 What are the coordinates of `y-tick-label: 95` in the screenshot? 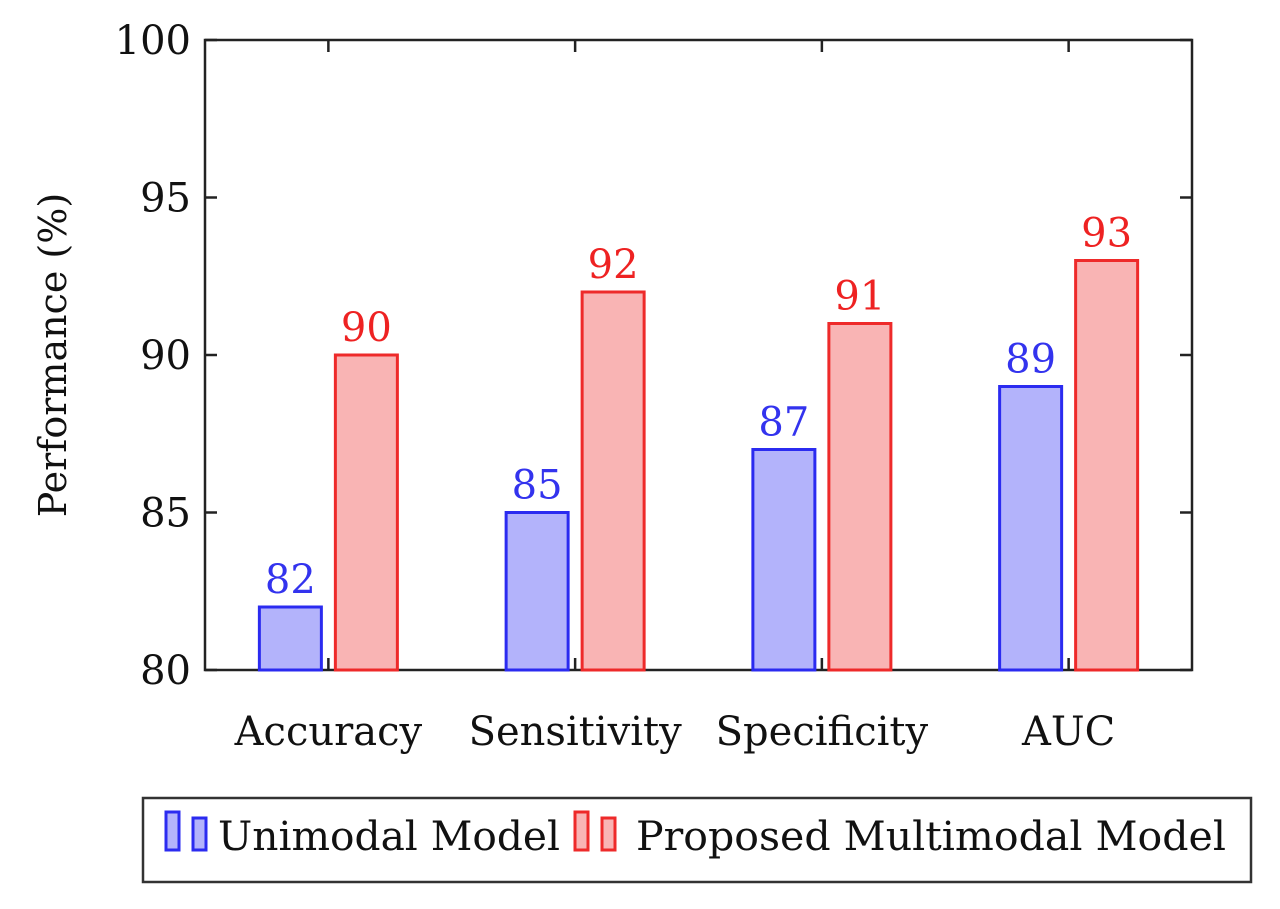 It's located at (165, 199).